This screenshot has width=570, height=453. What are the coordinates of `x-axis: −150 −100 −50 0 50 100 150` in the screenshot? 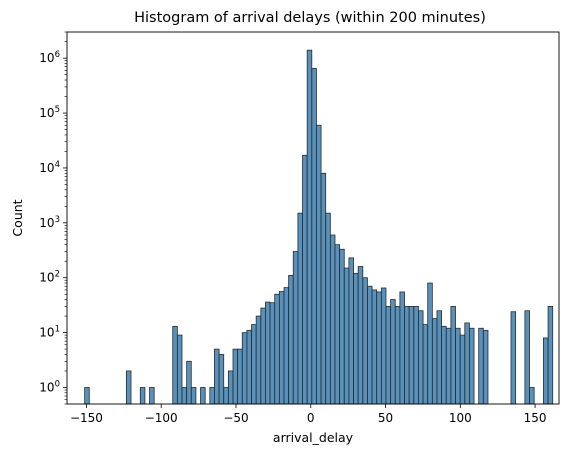 It's located at (308, 414).